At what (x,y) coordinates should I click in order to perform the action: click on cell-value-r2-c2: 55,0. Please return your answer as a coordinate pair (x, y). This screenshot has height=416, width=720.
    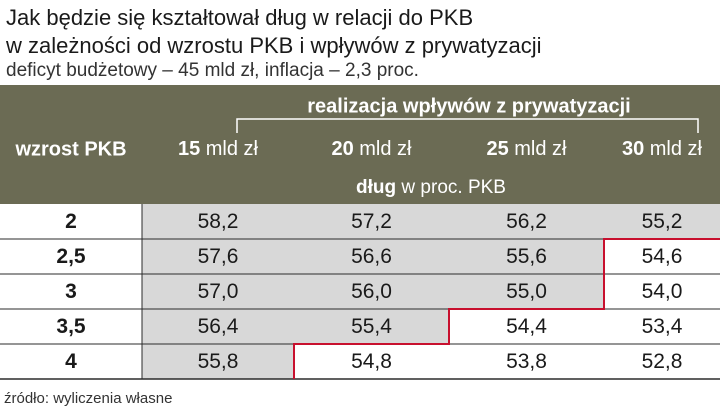
    Looking at the image, I should click on (526, 291).